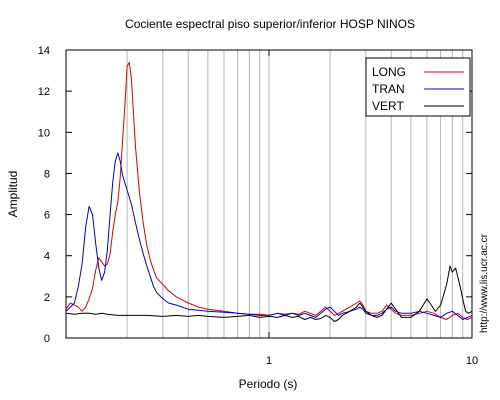 This screenshot has width=500, height=400. Describe the element at coordinates (13, 194) in the screenshot. I see `y-axis-label: Amplitud` at that location.